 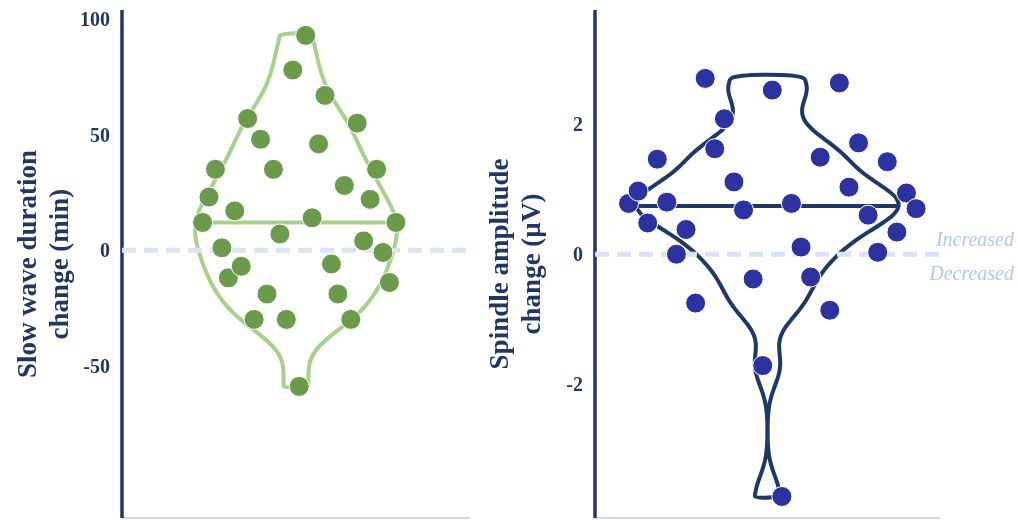 What do you see at coordinates (95, 19) in the screenshot?
I see `y-tick-label: 100` at bounding box center [95, 19].